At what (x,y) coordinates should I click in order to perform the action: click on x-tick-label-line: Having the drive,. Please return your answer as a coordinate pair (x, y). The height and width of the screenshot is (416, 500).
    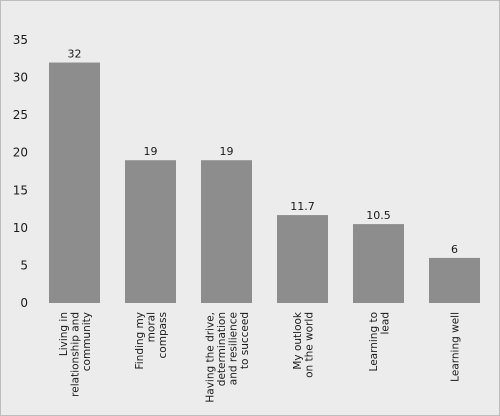
    Looking at the image, I should click on (210, 357).